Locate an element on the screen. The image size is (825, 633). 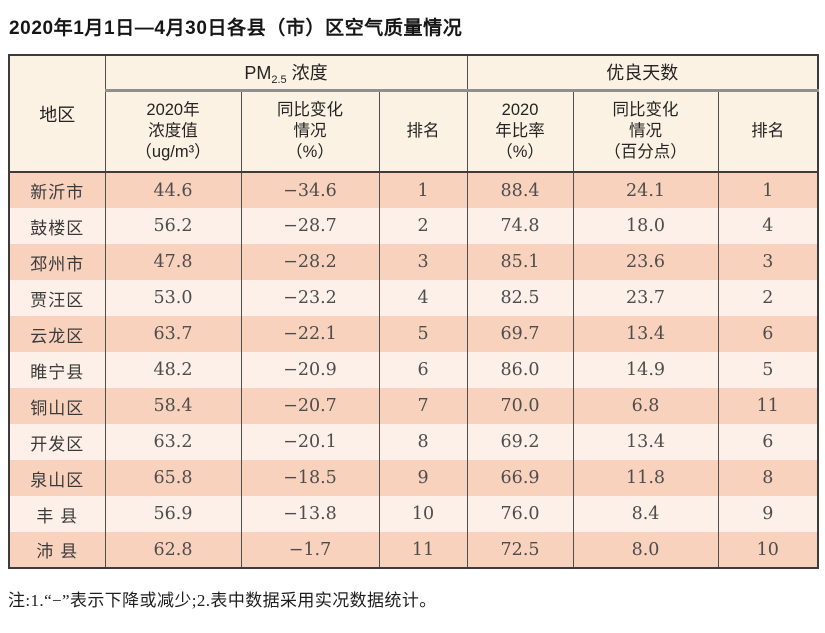
good-rate-cell: 66.9 is located at coordinates (520, 478).